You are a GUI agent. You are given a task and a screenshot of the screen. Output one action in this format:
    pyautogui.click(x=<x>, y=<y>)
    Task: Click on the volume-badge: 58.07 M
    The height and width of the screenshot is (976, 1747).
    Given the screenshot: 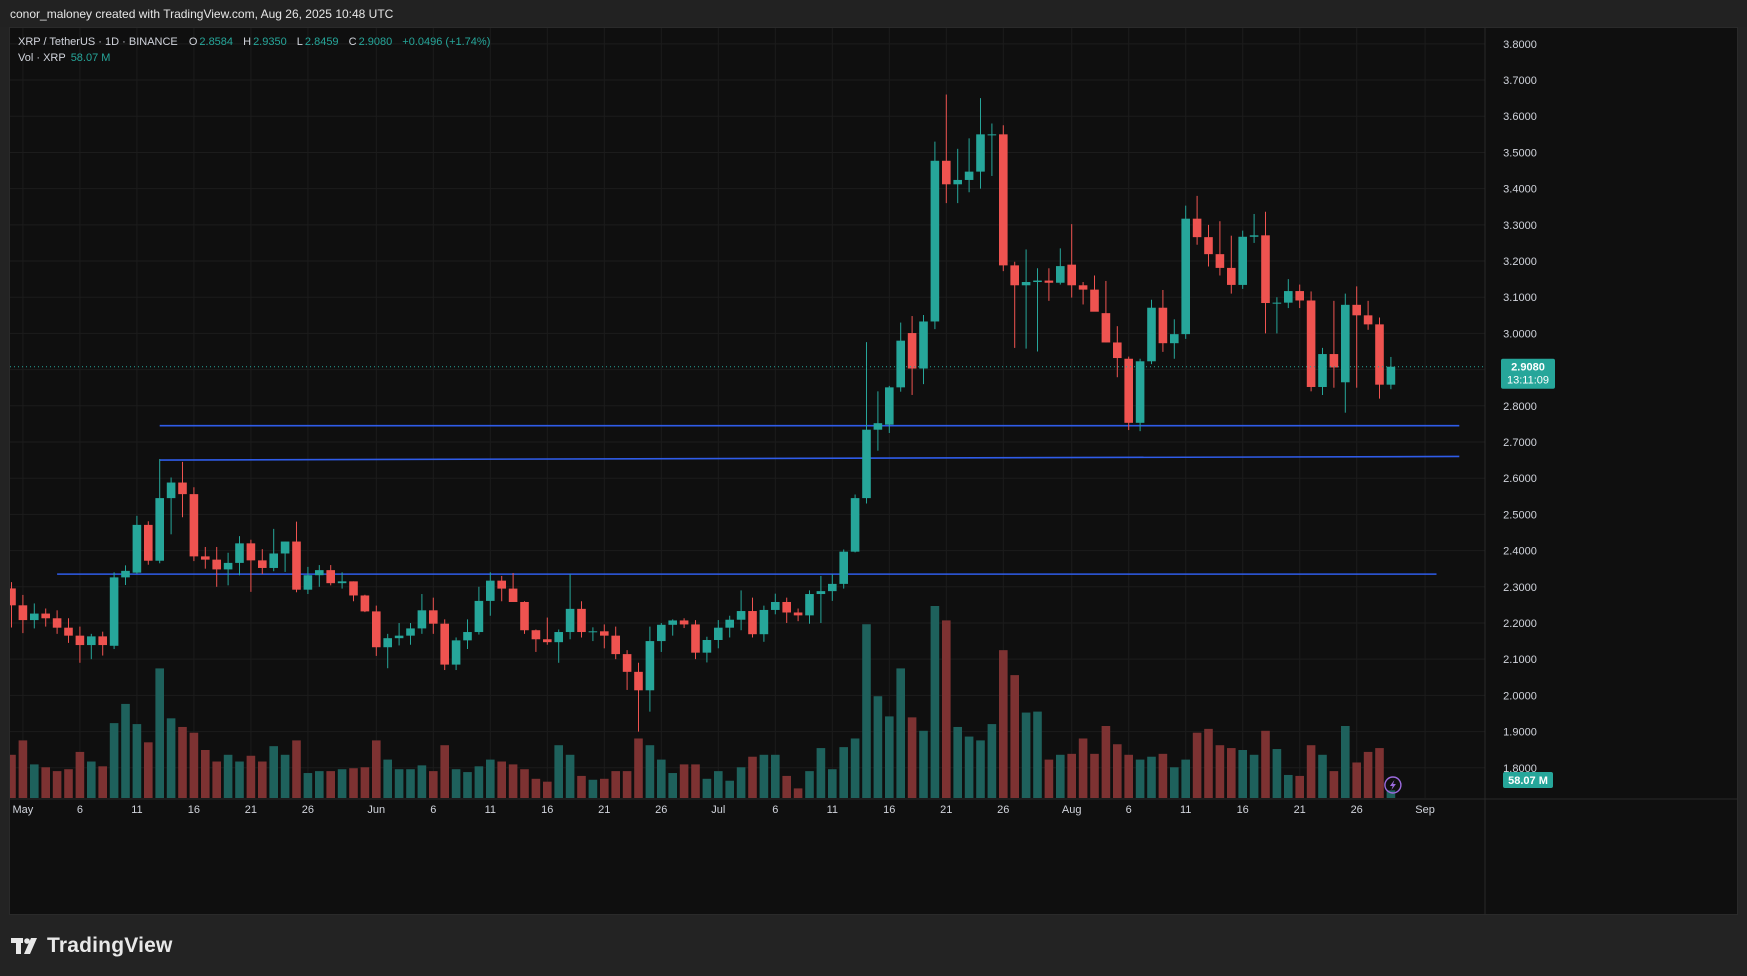 What is the action you would take?
    pyautogui.click(x=1528, y=780)
    